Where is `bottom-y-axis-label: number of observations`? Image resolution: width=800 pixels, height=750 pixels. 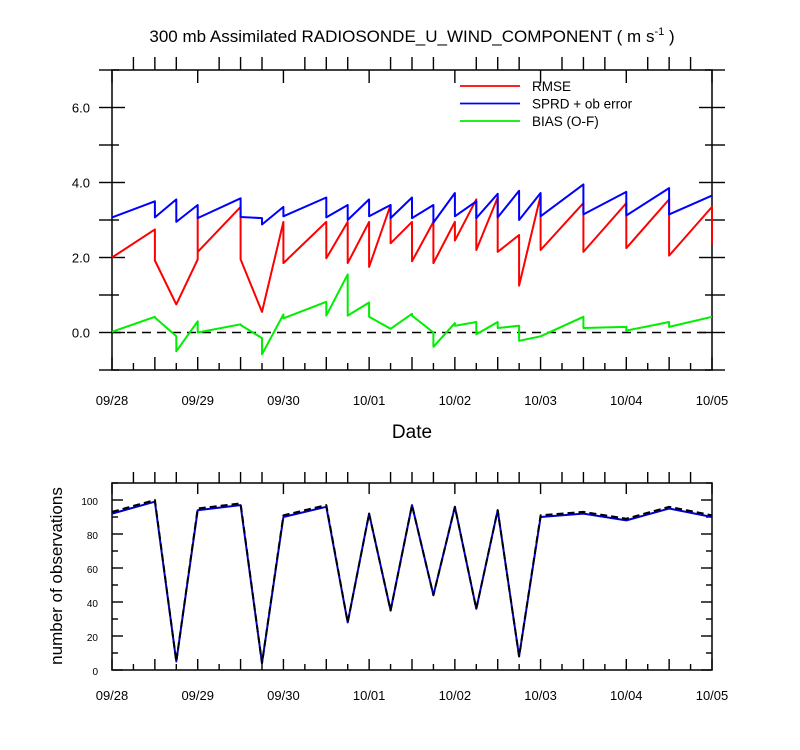 bottom-y-axis-label: number of observations is located at coordinates (56, 576).